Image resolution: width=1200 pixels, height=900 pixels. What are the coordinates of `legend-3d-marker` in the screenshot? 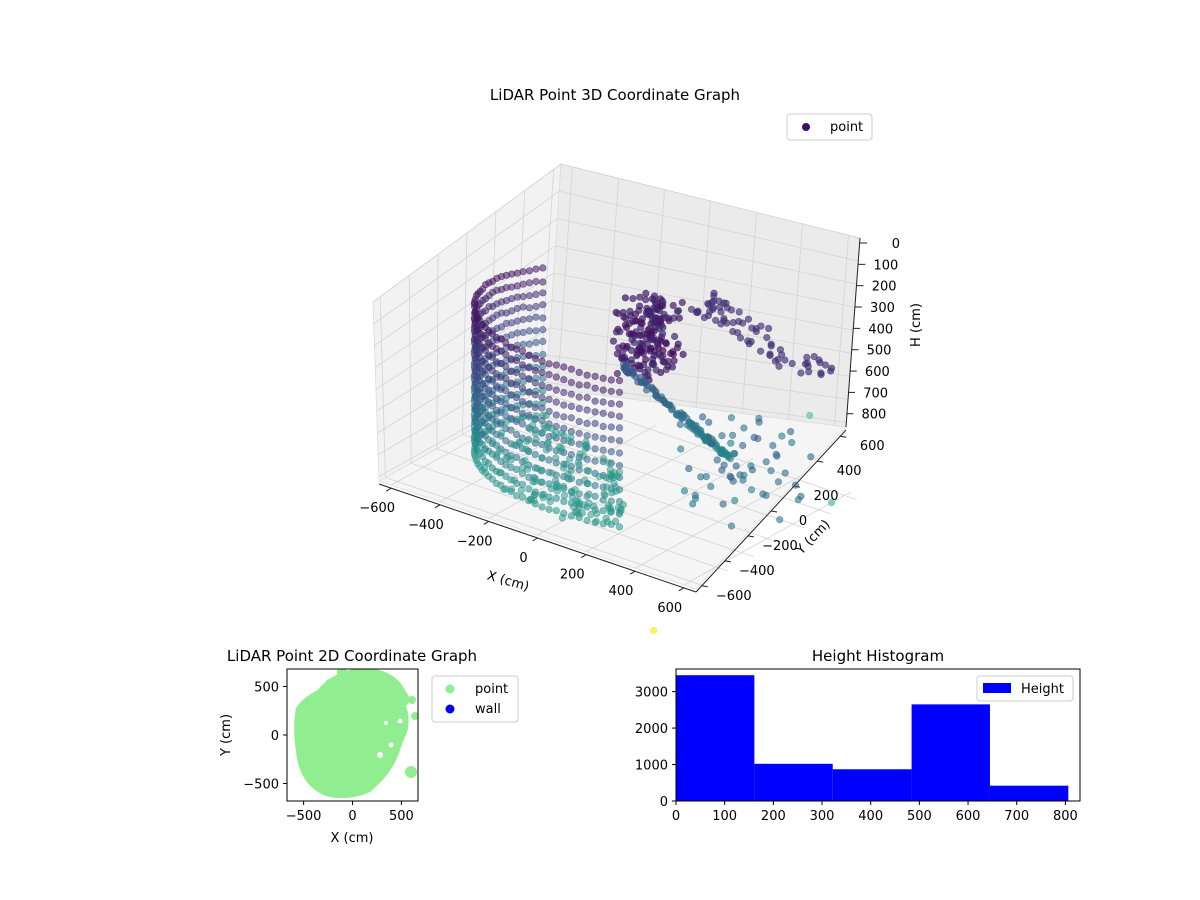 It's located at (806, 127).